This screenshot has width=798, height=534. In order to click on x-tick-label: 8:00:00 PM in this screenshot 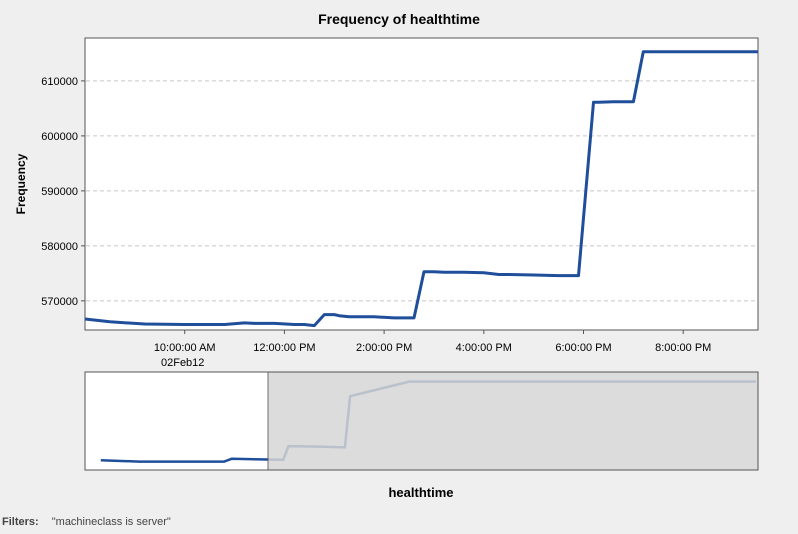, I will do `click(683, 348)`.